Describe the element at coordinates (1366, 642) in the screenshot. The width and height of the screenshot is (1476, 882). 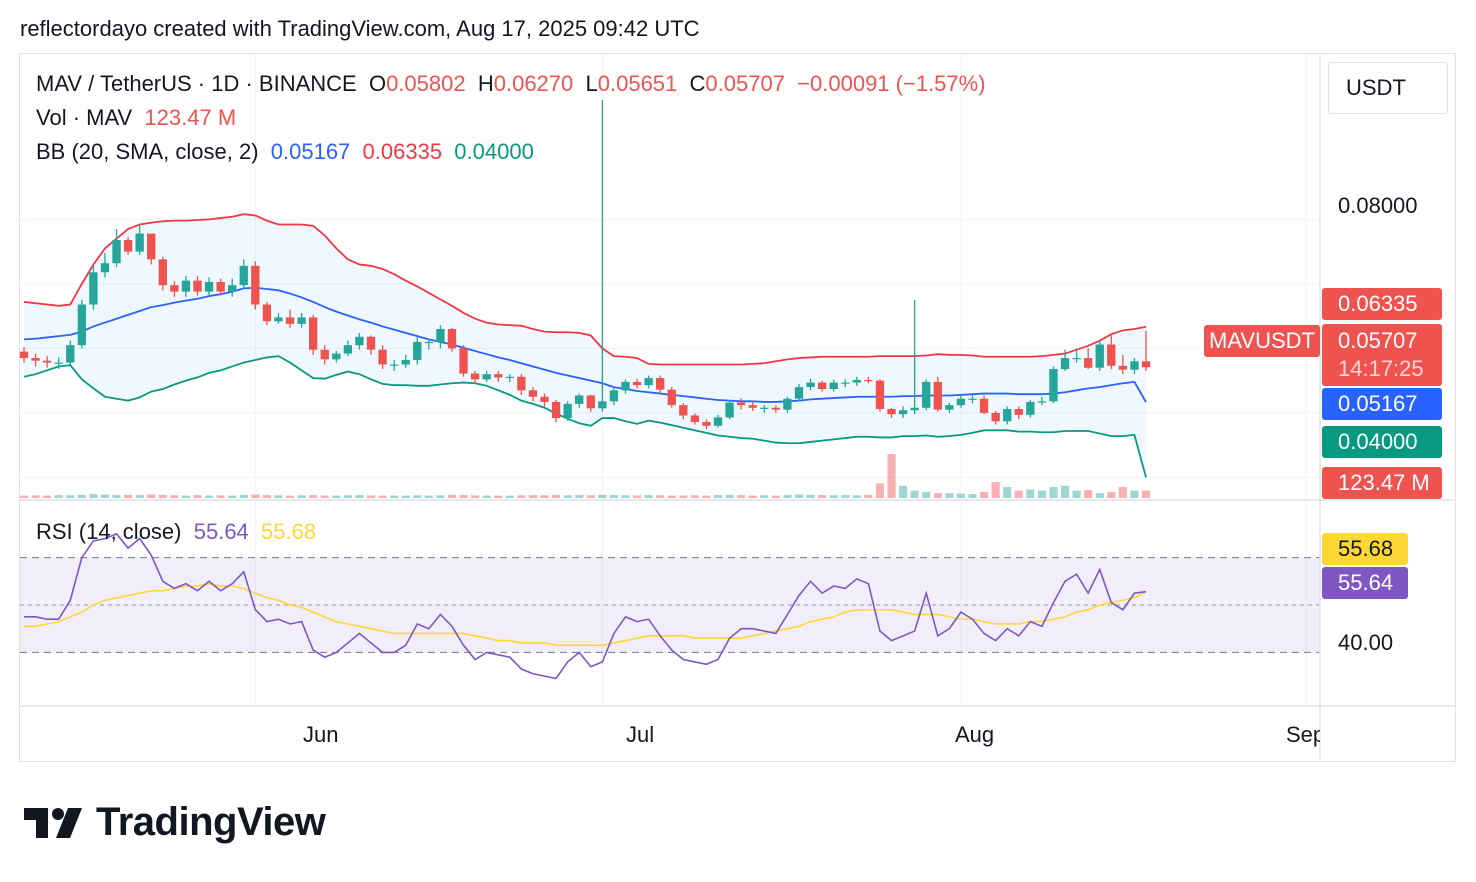
I see `rsi-tick-label: 40.00` at that location.